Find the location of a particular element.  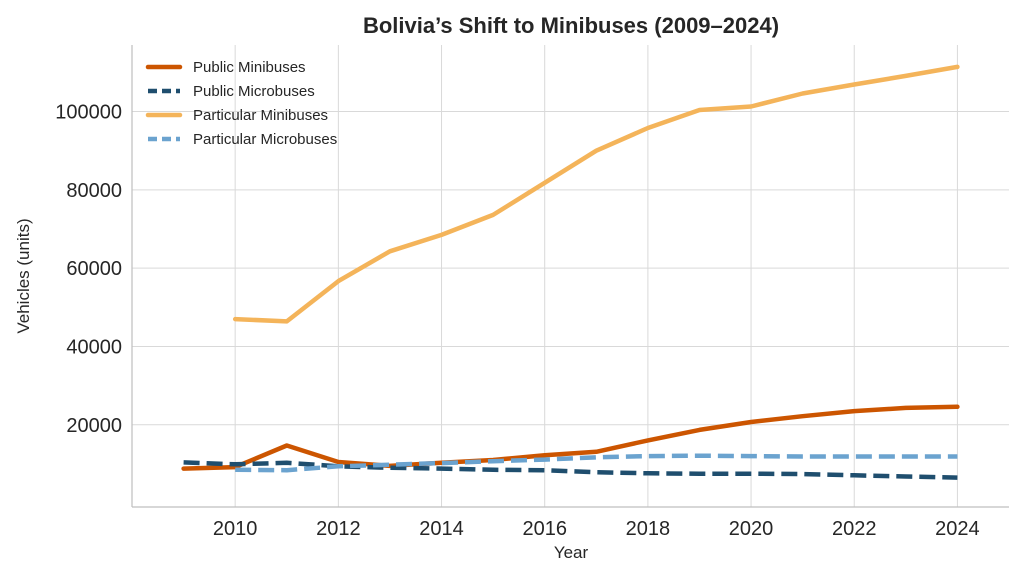

y-tick-label: 60000 is located at coordinates (94, 269).